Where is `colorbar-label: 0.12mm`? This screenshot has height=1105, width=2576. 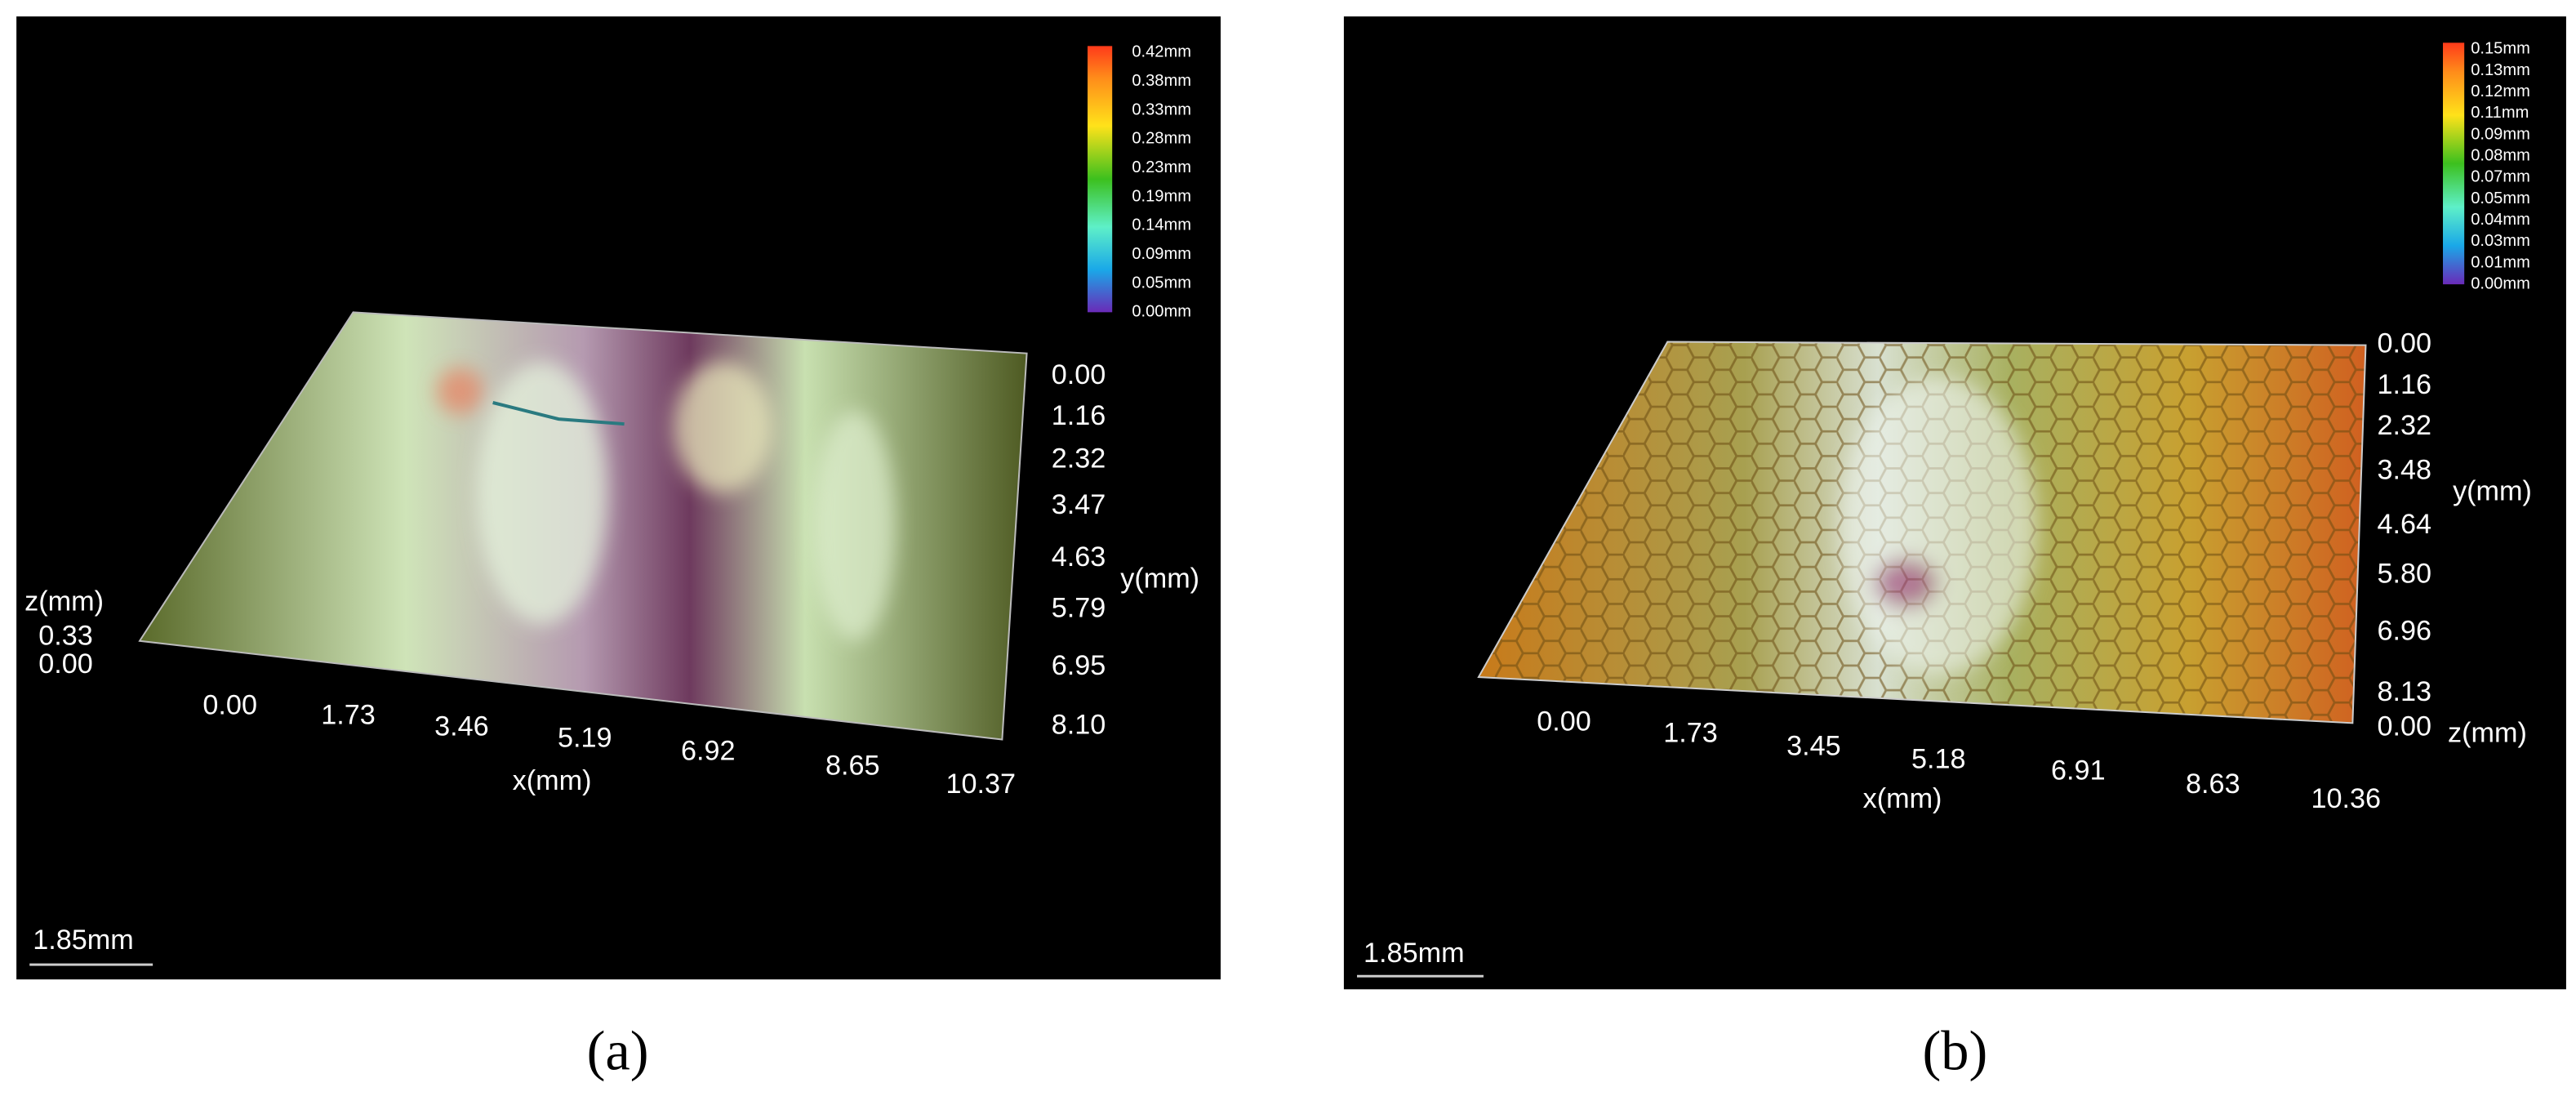
colorbar-label: 0.12mm is located at coordinates (2500, 91).